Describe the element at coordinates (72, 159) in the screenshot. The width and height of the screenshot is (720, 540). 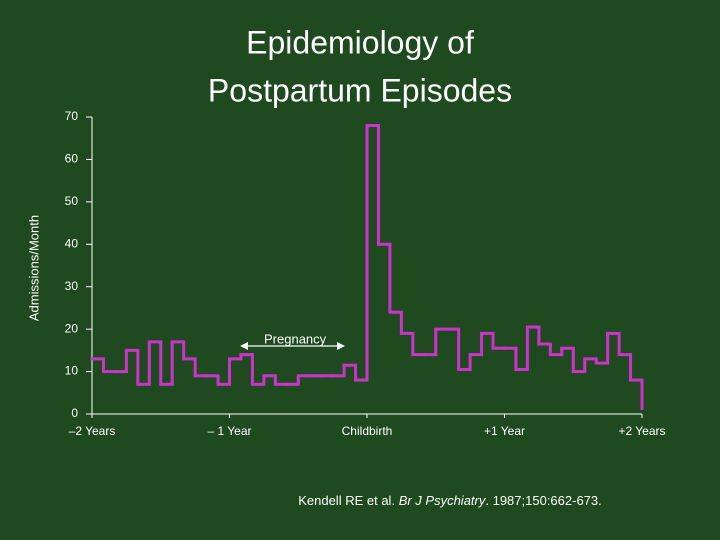
I see `y-tick-label: 60` at that location.